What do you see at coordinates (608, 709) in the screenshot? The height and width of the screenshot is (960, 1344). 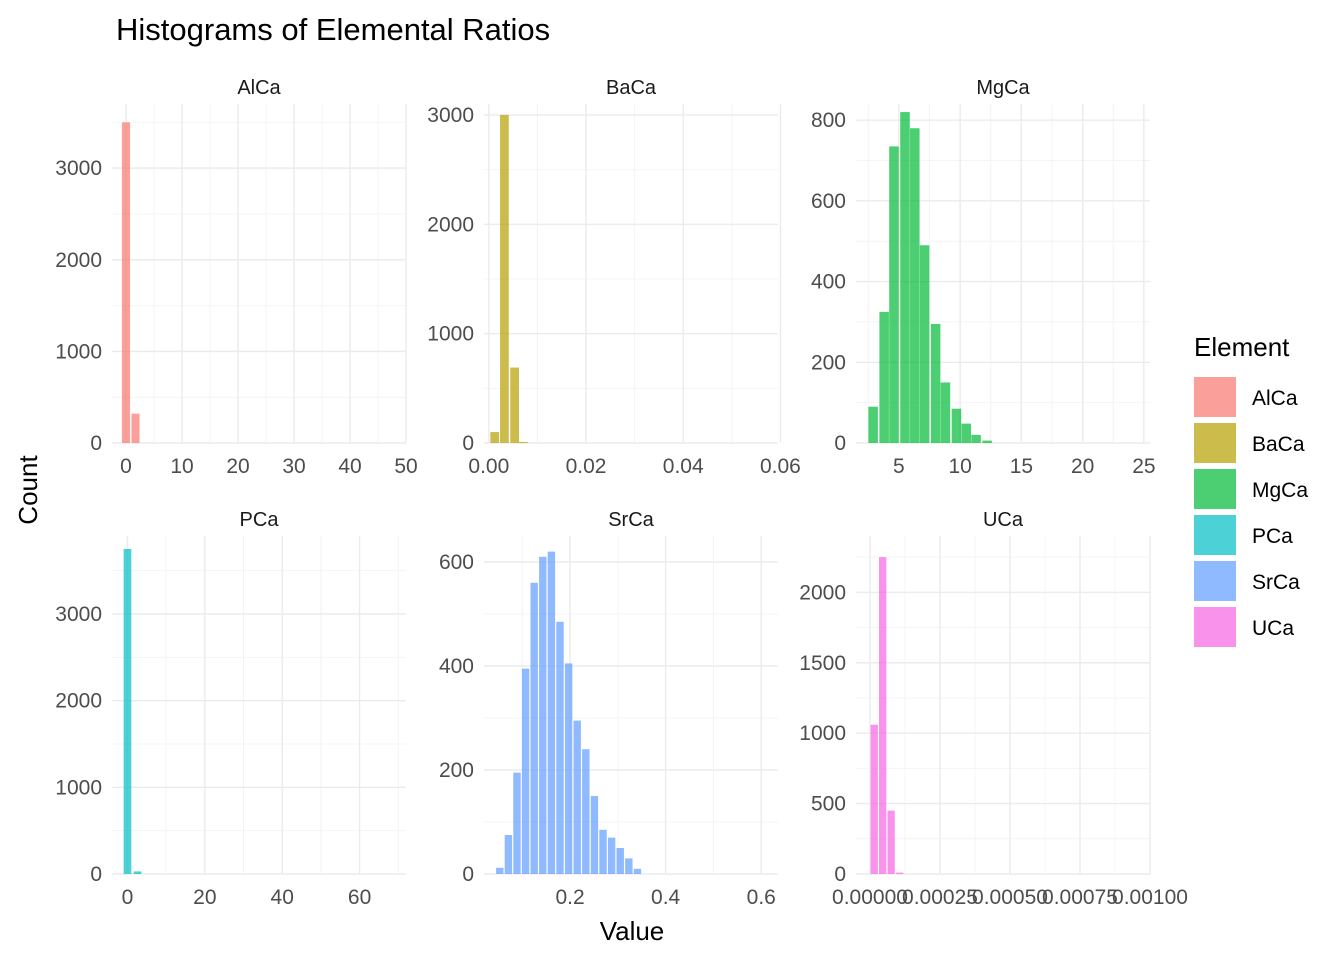 I see `facet-srca: SrCa 0.2 0.4 0.6 0 200 400 600` at bounding box center [608, 709].